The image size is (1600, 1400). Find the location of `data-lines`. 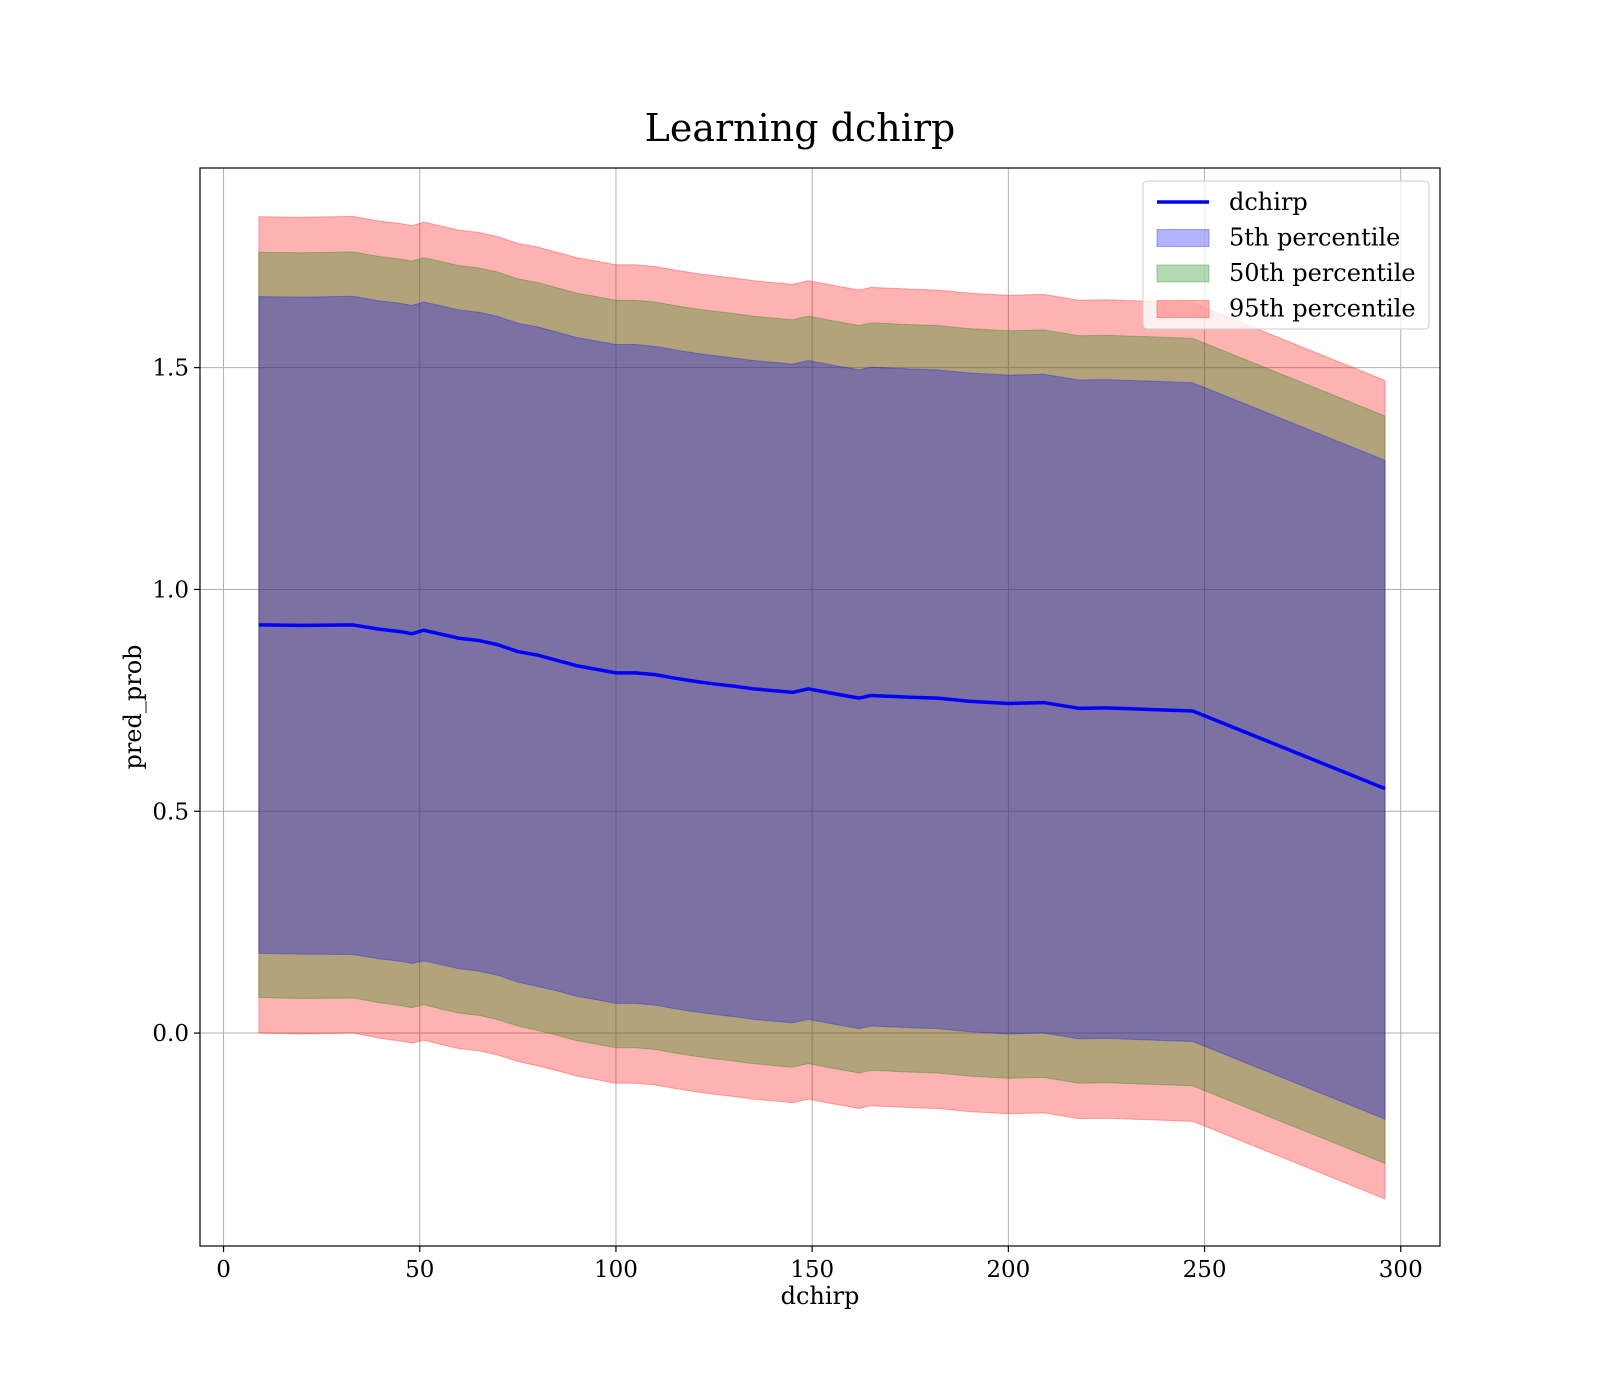

data-lines is located at coordinates (822, 707).